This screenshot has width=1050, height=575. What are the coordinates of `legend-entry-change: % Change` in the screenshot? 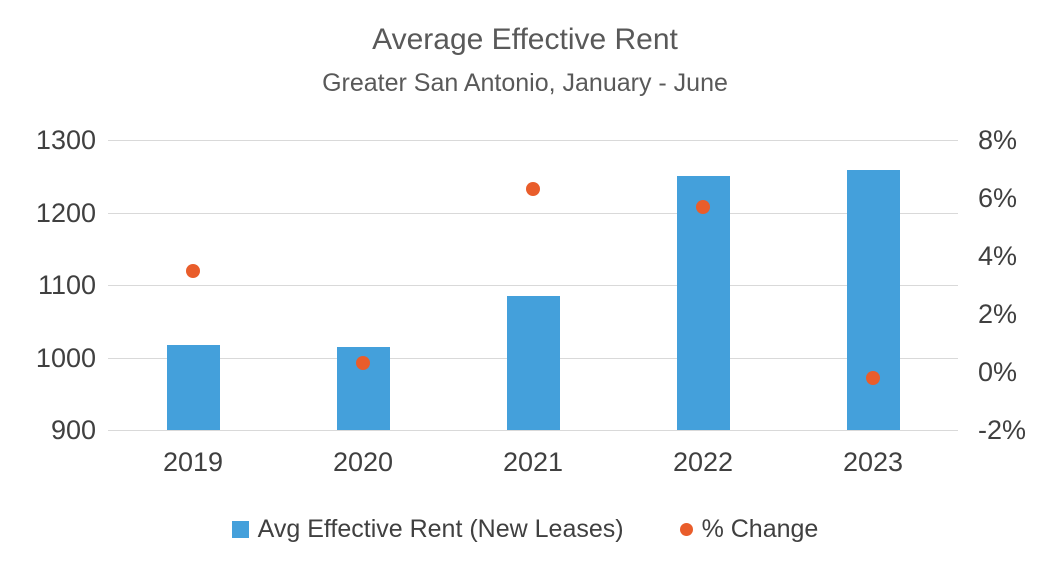 It's located at (749, 529).